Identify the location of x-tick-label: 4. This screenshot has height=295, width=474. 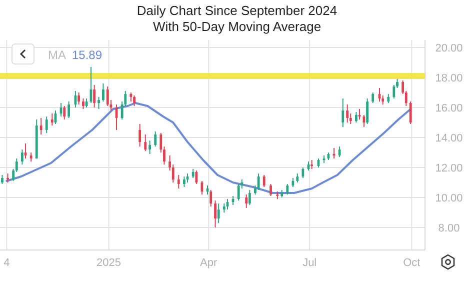
(7, 263).